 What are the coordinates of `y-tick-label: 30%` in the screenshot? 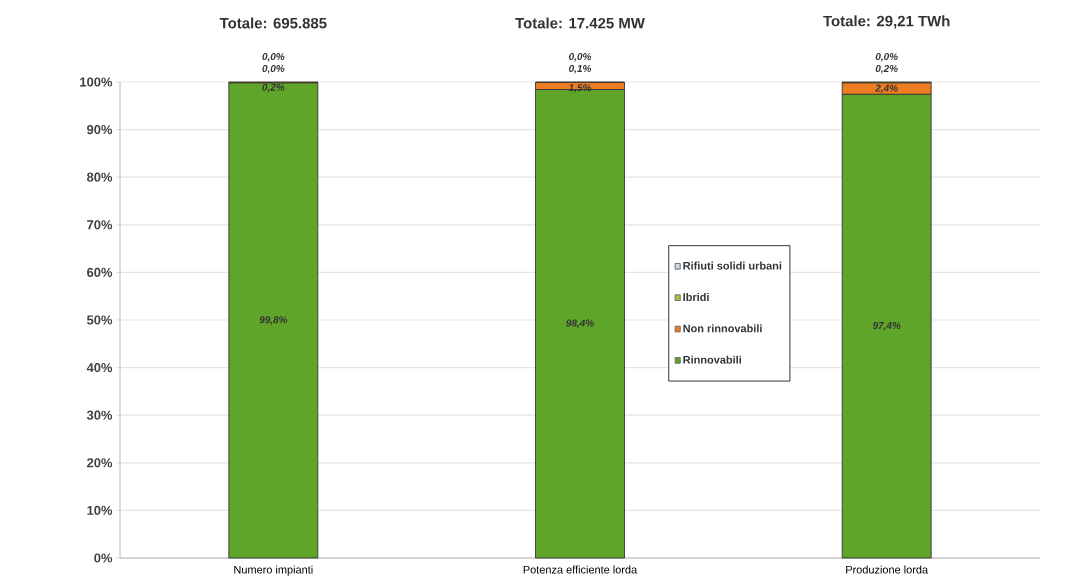 It's located at (99, 415).